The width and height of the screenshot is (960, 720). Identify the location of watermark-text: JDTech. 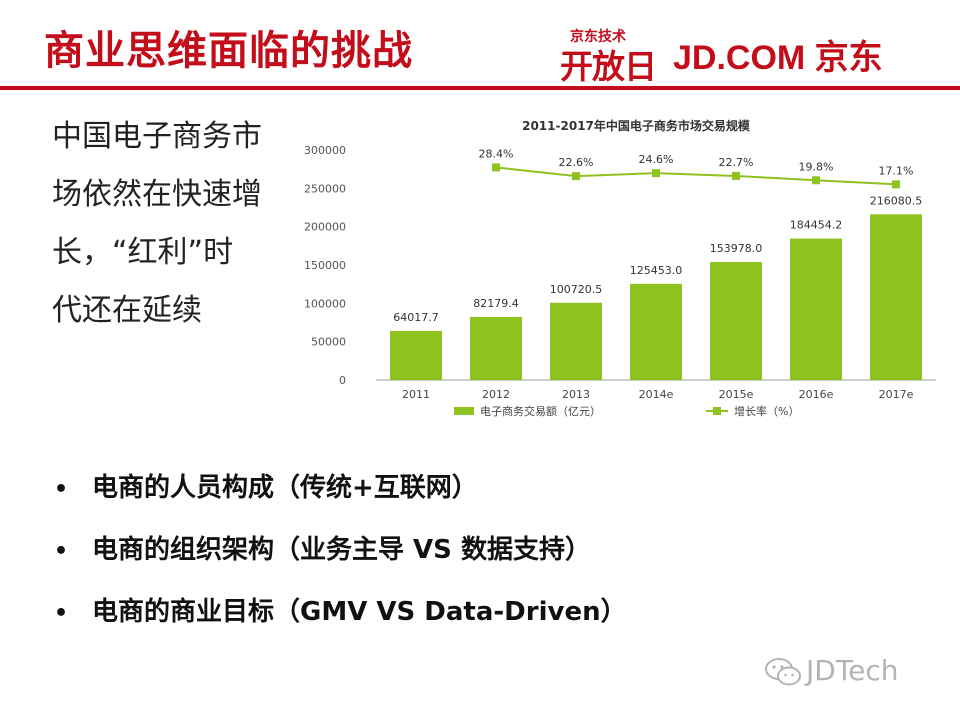
(852, 670).